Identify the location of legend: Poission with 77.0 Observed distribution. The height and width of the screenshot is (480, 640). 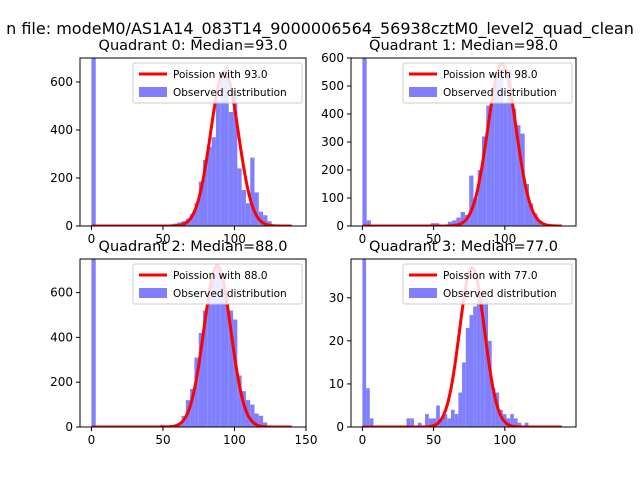
(487, 284).